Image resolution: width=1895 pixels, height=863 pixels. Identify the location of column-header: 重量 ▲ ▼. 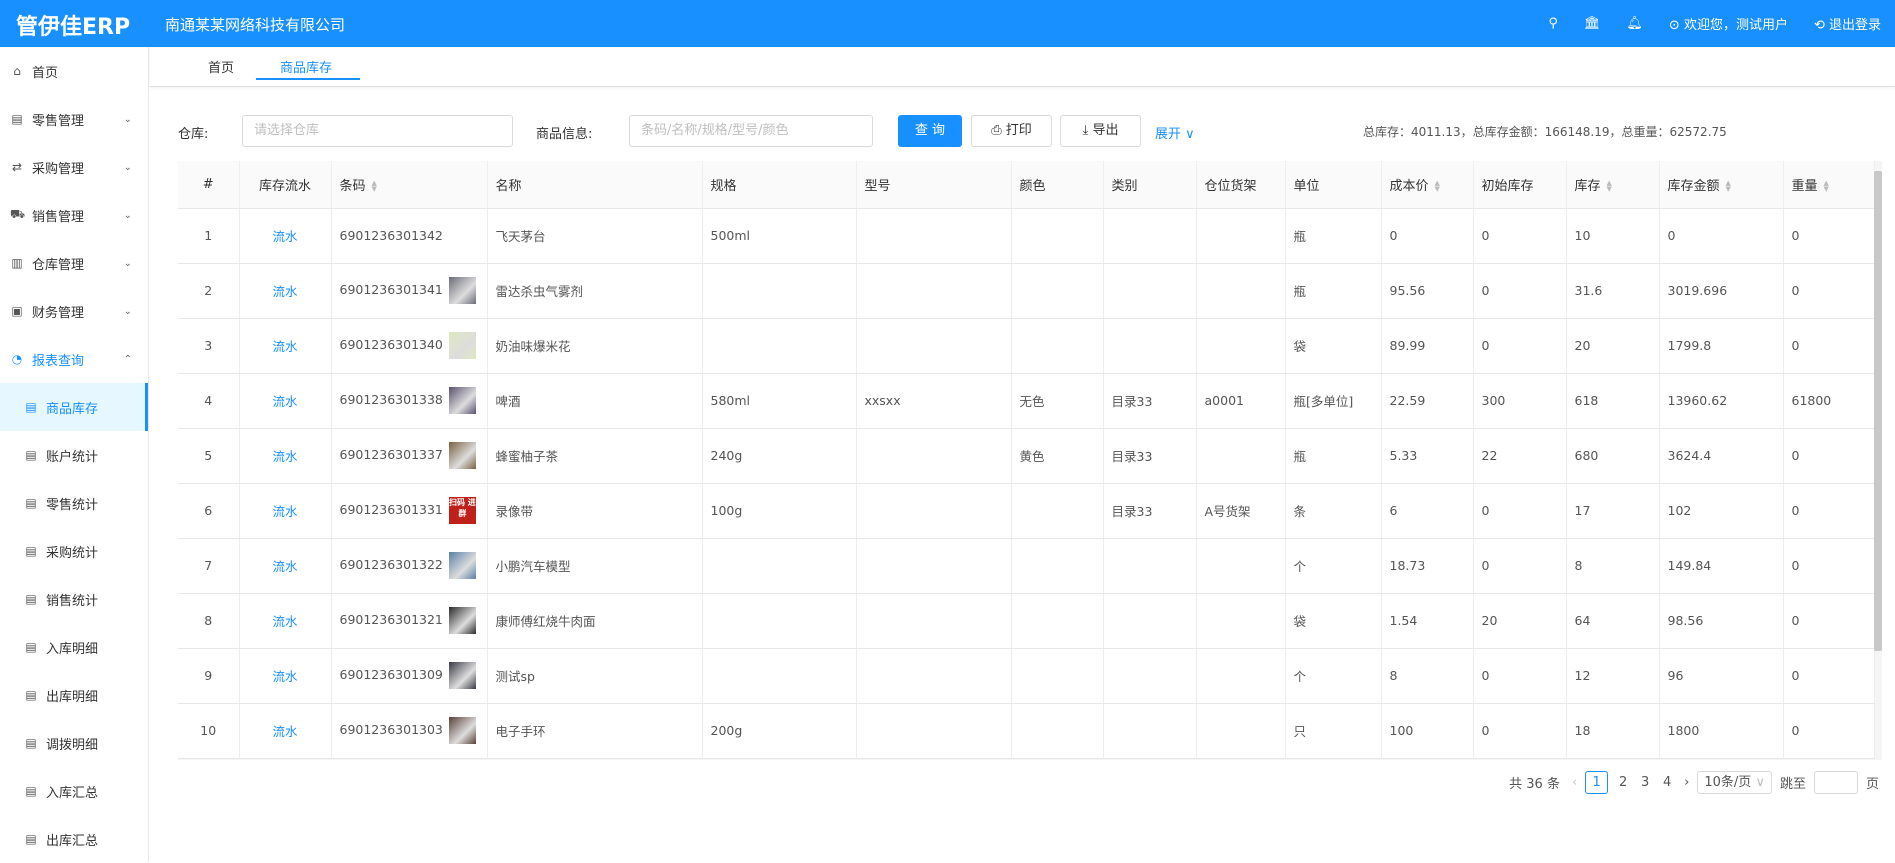
(1829, 185).